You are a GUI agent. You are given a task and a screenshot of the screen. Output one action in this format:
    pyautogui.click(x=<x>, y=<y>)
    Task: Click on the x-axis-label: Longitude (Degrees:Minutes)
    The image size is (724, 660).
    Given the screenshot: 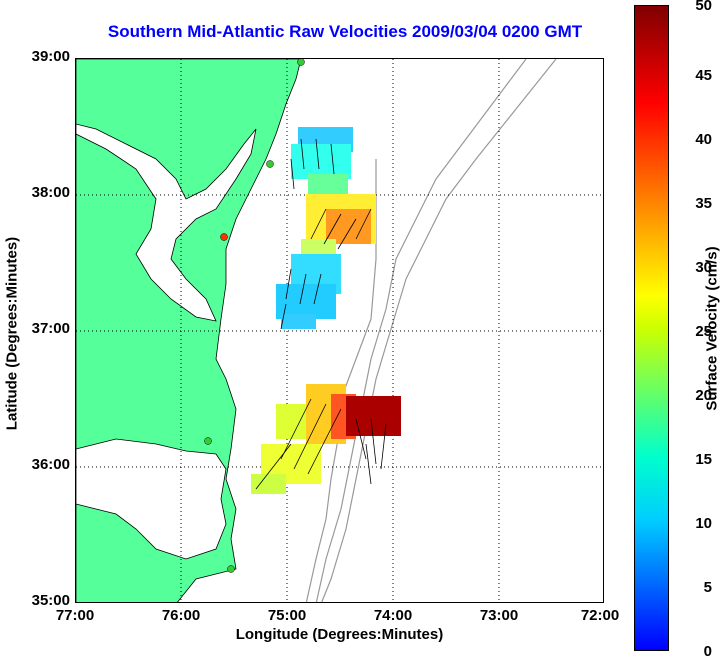 What is the action you would take?
    pyautogui.click(x=339, y=634)
    